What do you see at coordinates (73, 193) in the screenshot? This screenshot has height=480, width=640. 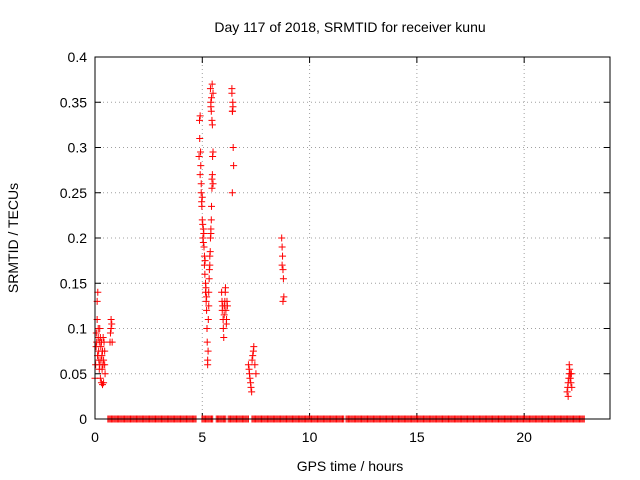 I see `y-tick-label: 0.25` at bounding box center [73, 193].